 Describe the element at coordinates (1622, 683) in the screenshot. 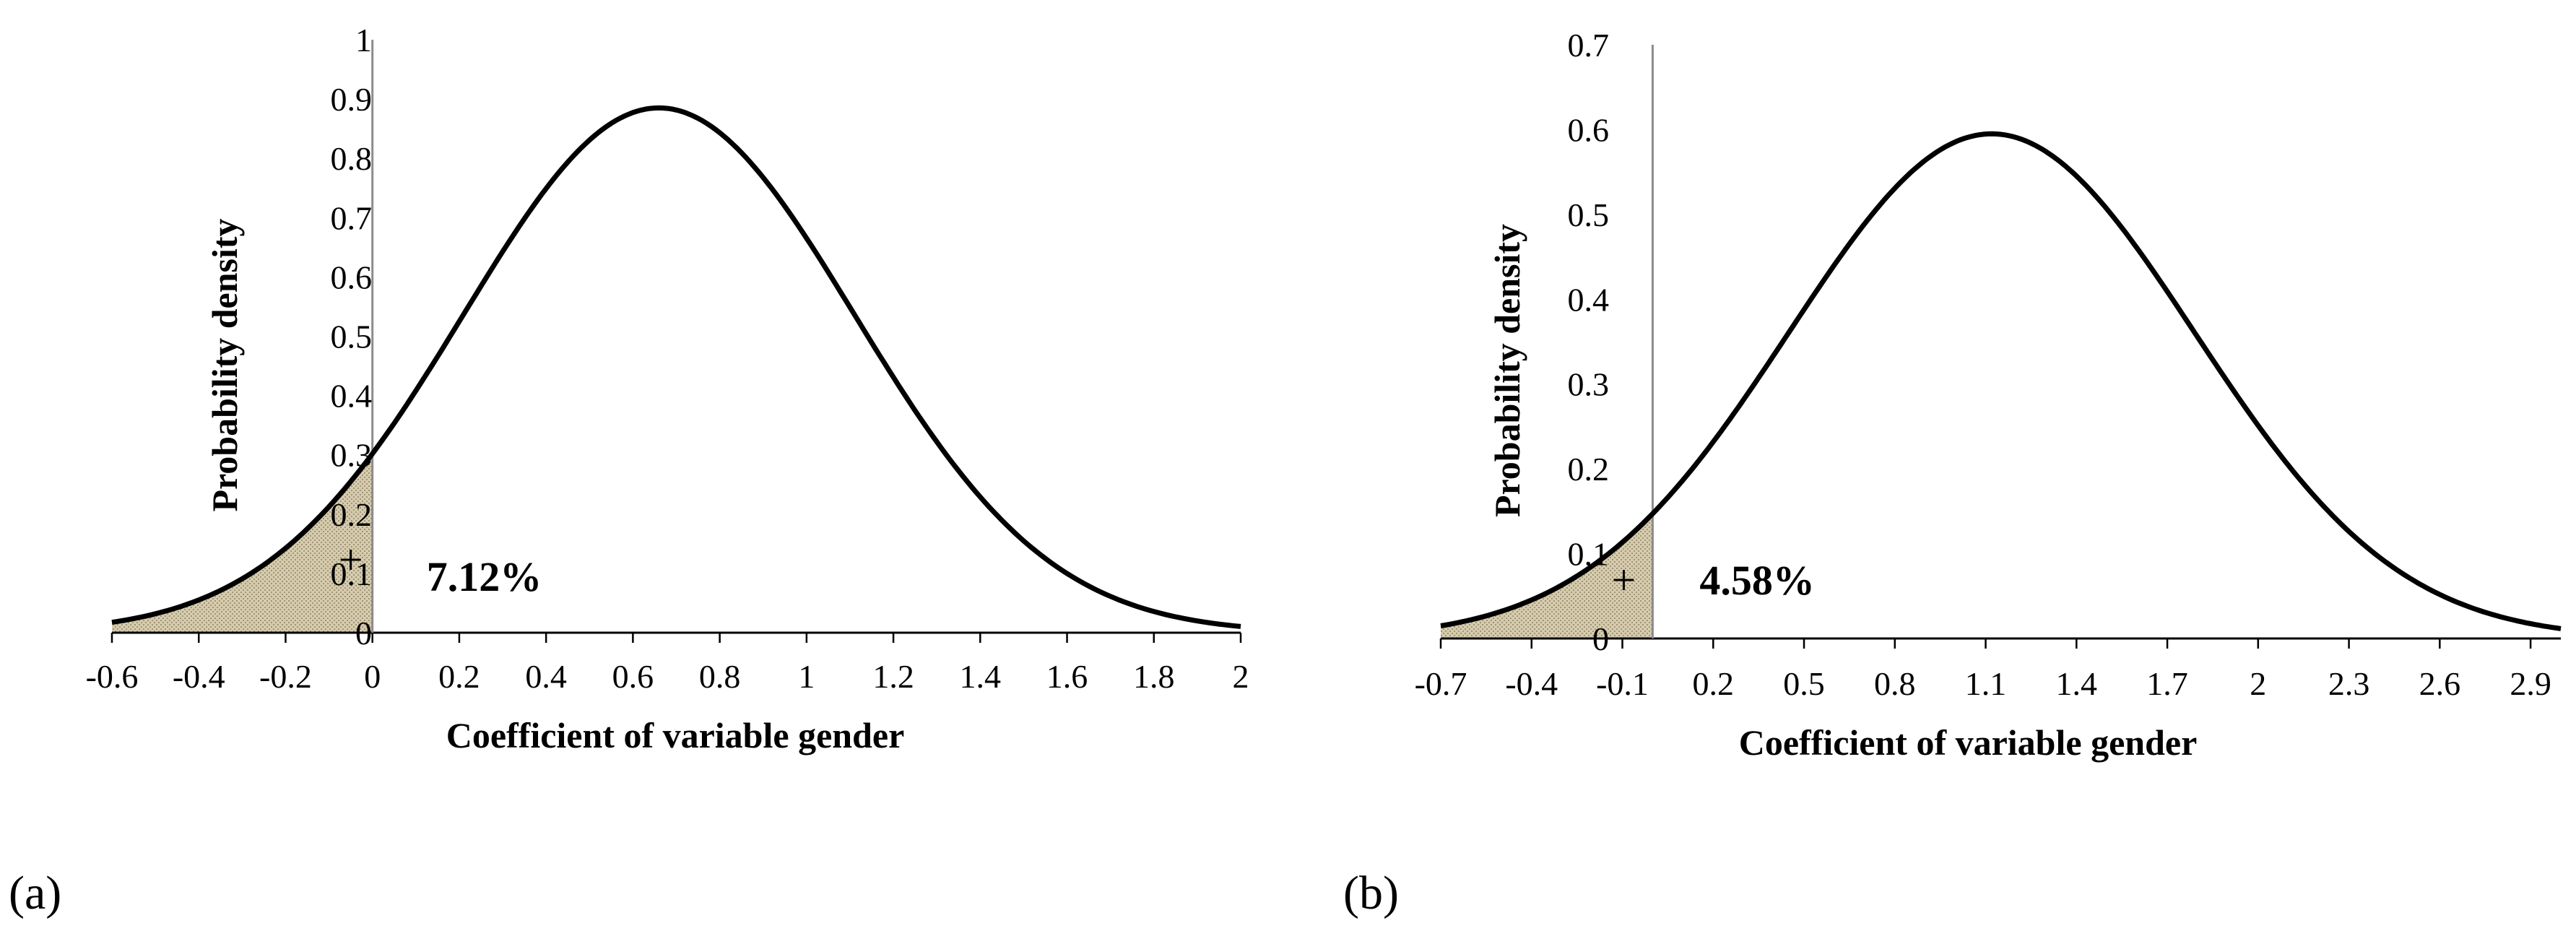

I see `x-tick-label: -0.1` at that location.